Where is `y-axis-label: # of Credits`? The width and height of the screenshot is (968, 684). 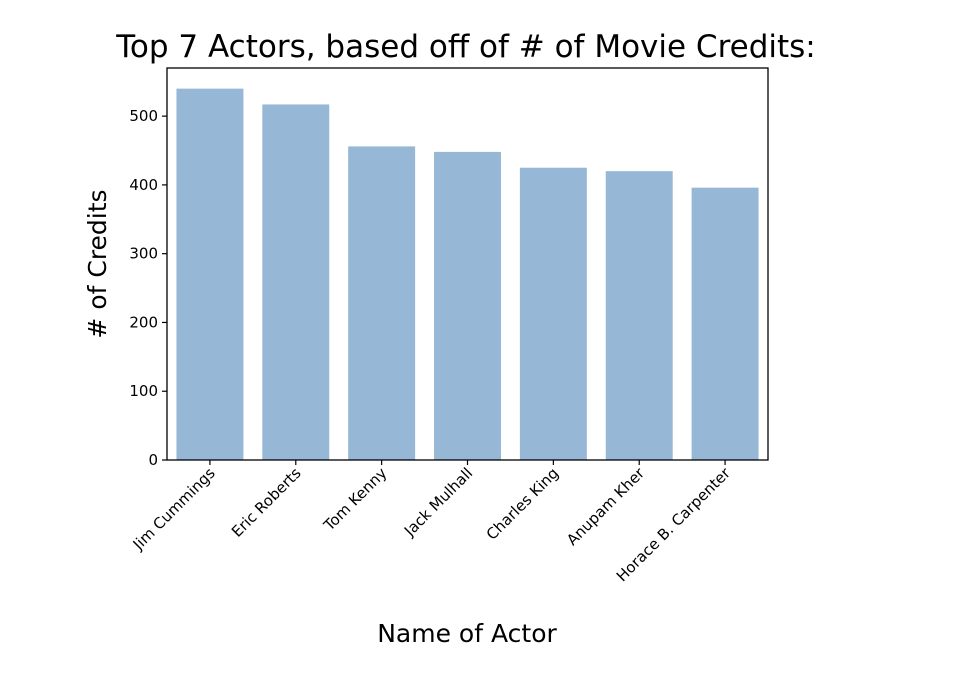 y-axis-label: # of Credits is located at coordinates (97, 263).